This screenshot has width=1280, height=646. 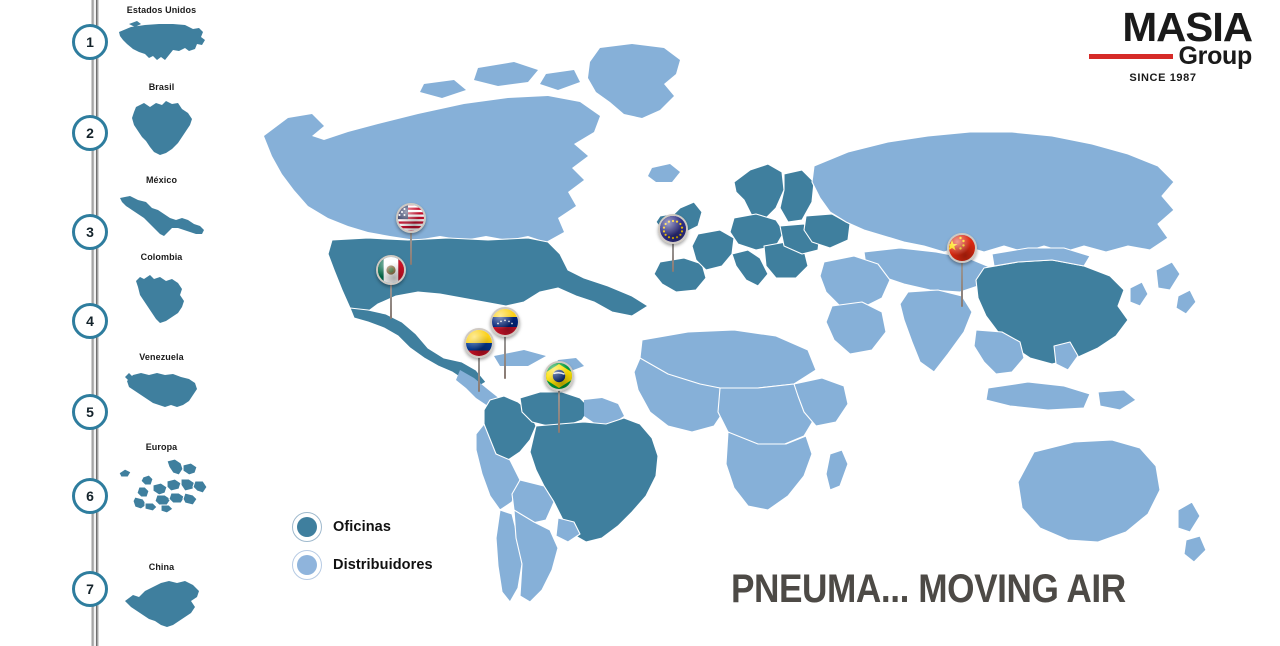 What do you see at coordinates (1163, 78) in the screenshot?
I see `logo-since-text: SINCE 1987` at bounding box center [1163, 78].